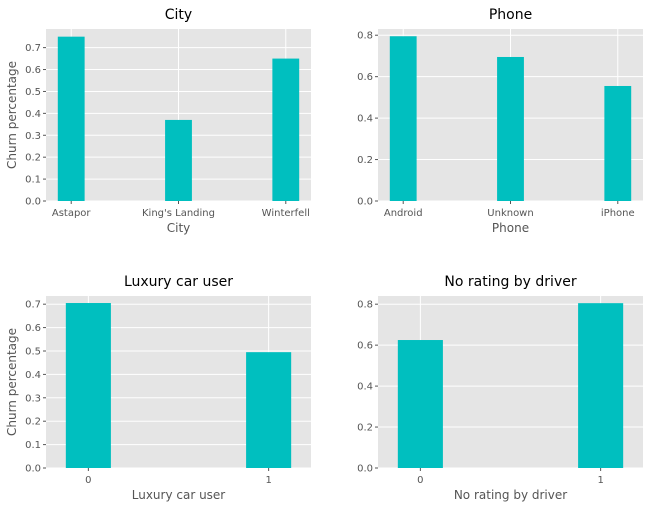  What do you see at coordinates (178, 160) in the screenshot?
I see `bar-King's Landing` at bounding box center [178, 160].